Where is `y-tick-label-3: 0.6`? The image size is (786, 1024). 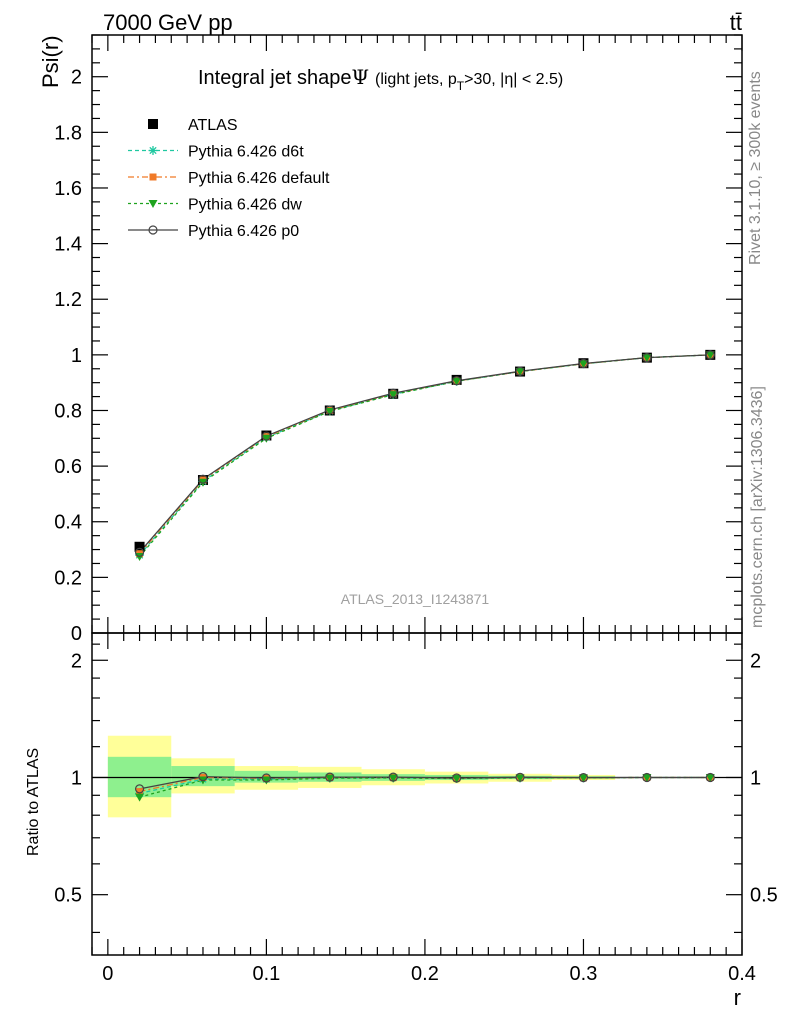
y-tick-label-3: 0.6 is located at coordinates (68, 467).